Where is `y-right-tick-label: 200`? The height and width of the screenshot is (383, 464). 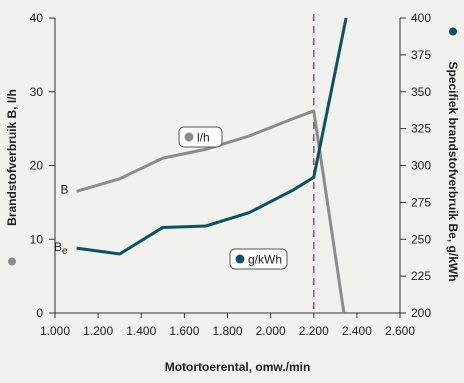 y-right-tick-label: 200 is located at coordinates (421, 313).